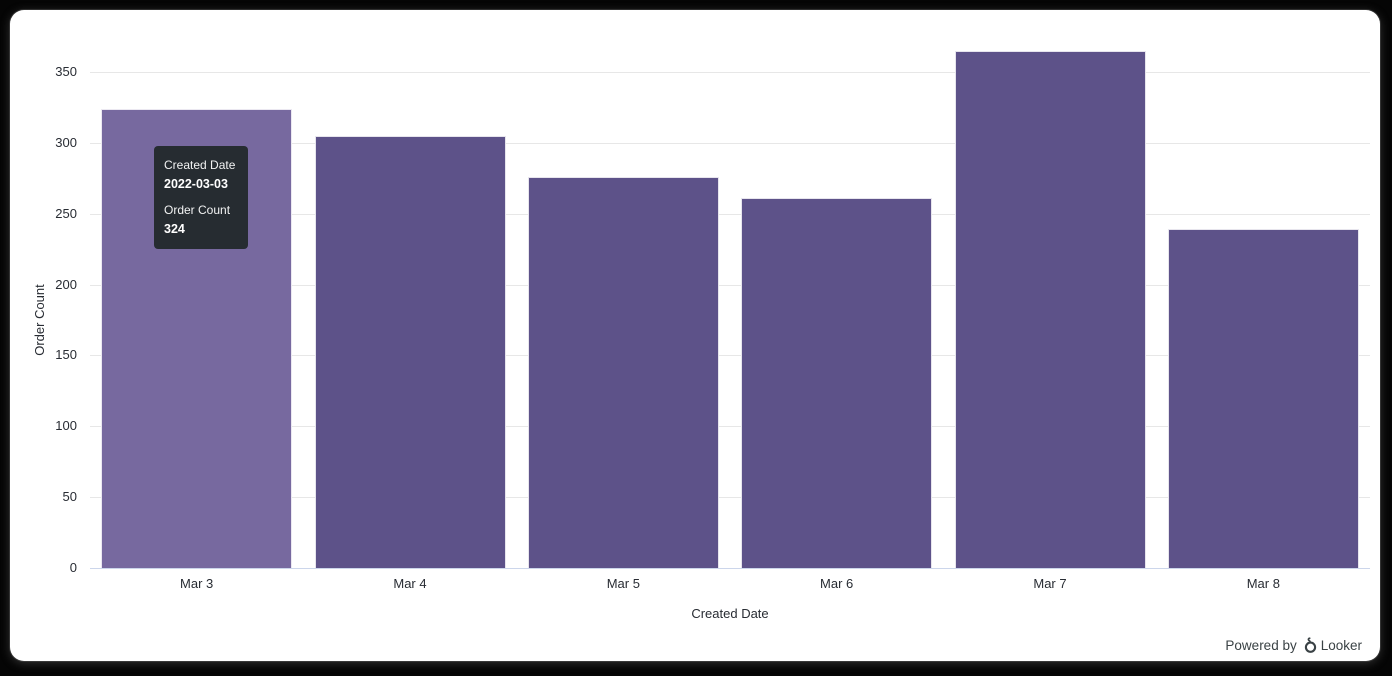  What do you see at coordinates (730, 613) in the screenshot?
I see `x-axis-title: Created Date` at bounding box center [730, 613].